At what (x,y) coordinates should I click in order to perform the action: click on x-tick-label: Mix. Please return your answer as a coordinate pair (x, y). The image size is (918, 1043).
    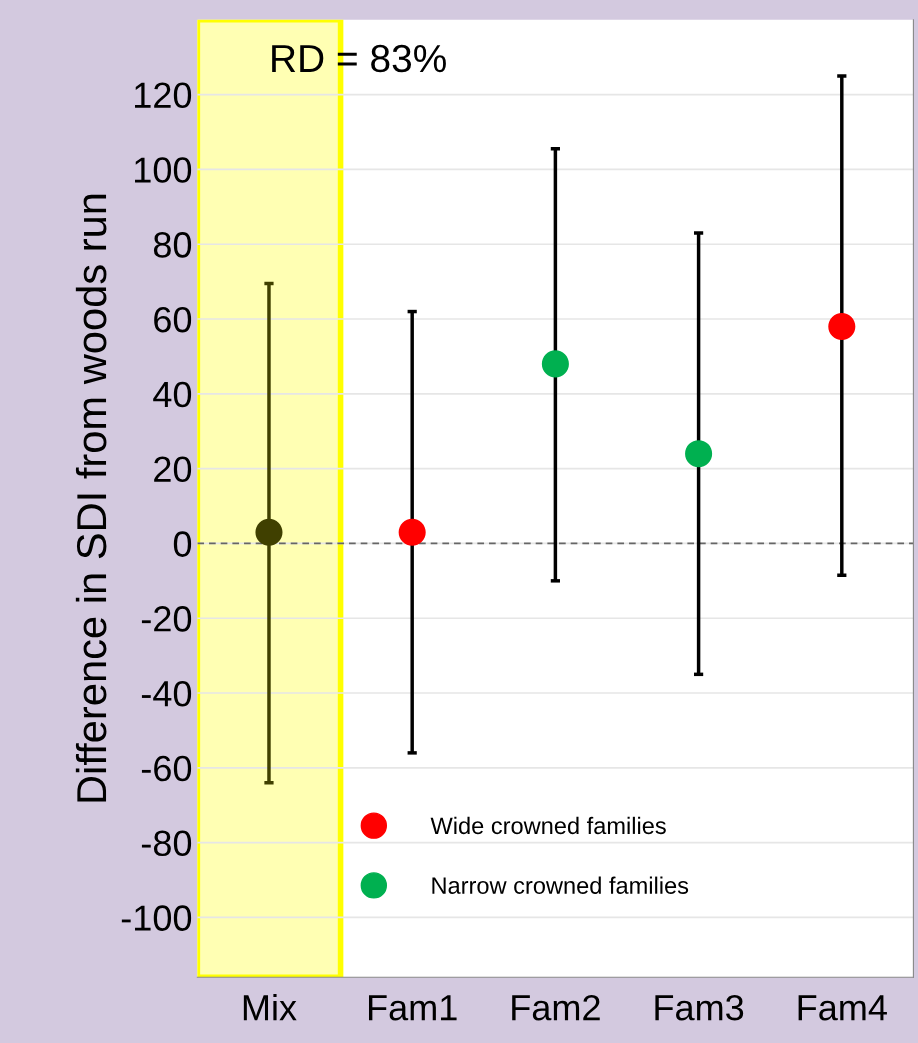
    Looking at the image, I should click on (270, 1007).